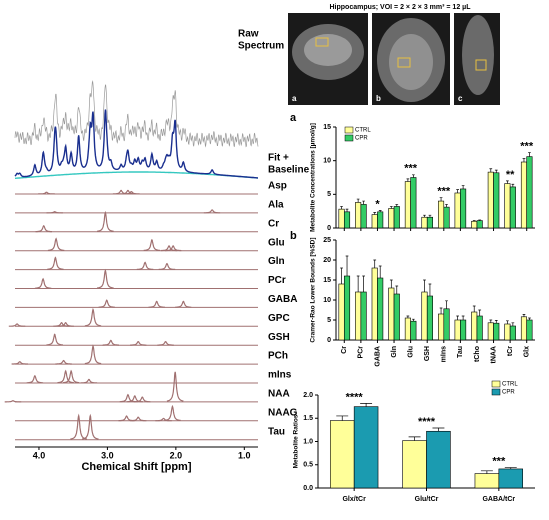 This screenshot has width=549, height=520. I want to click on metabolite-label: Glu, so click(276, 242).